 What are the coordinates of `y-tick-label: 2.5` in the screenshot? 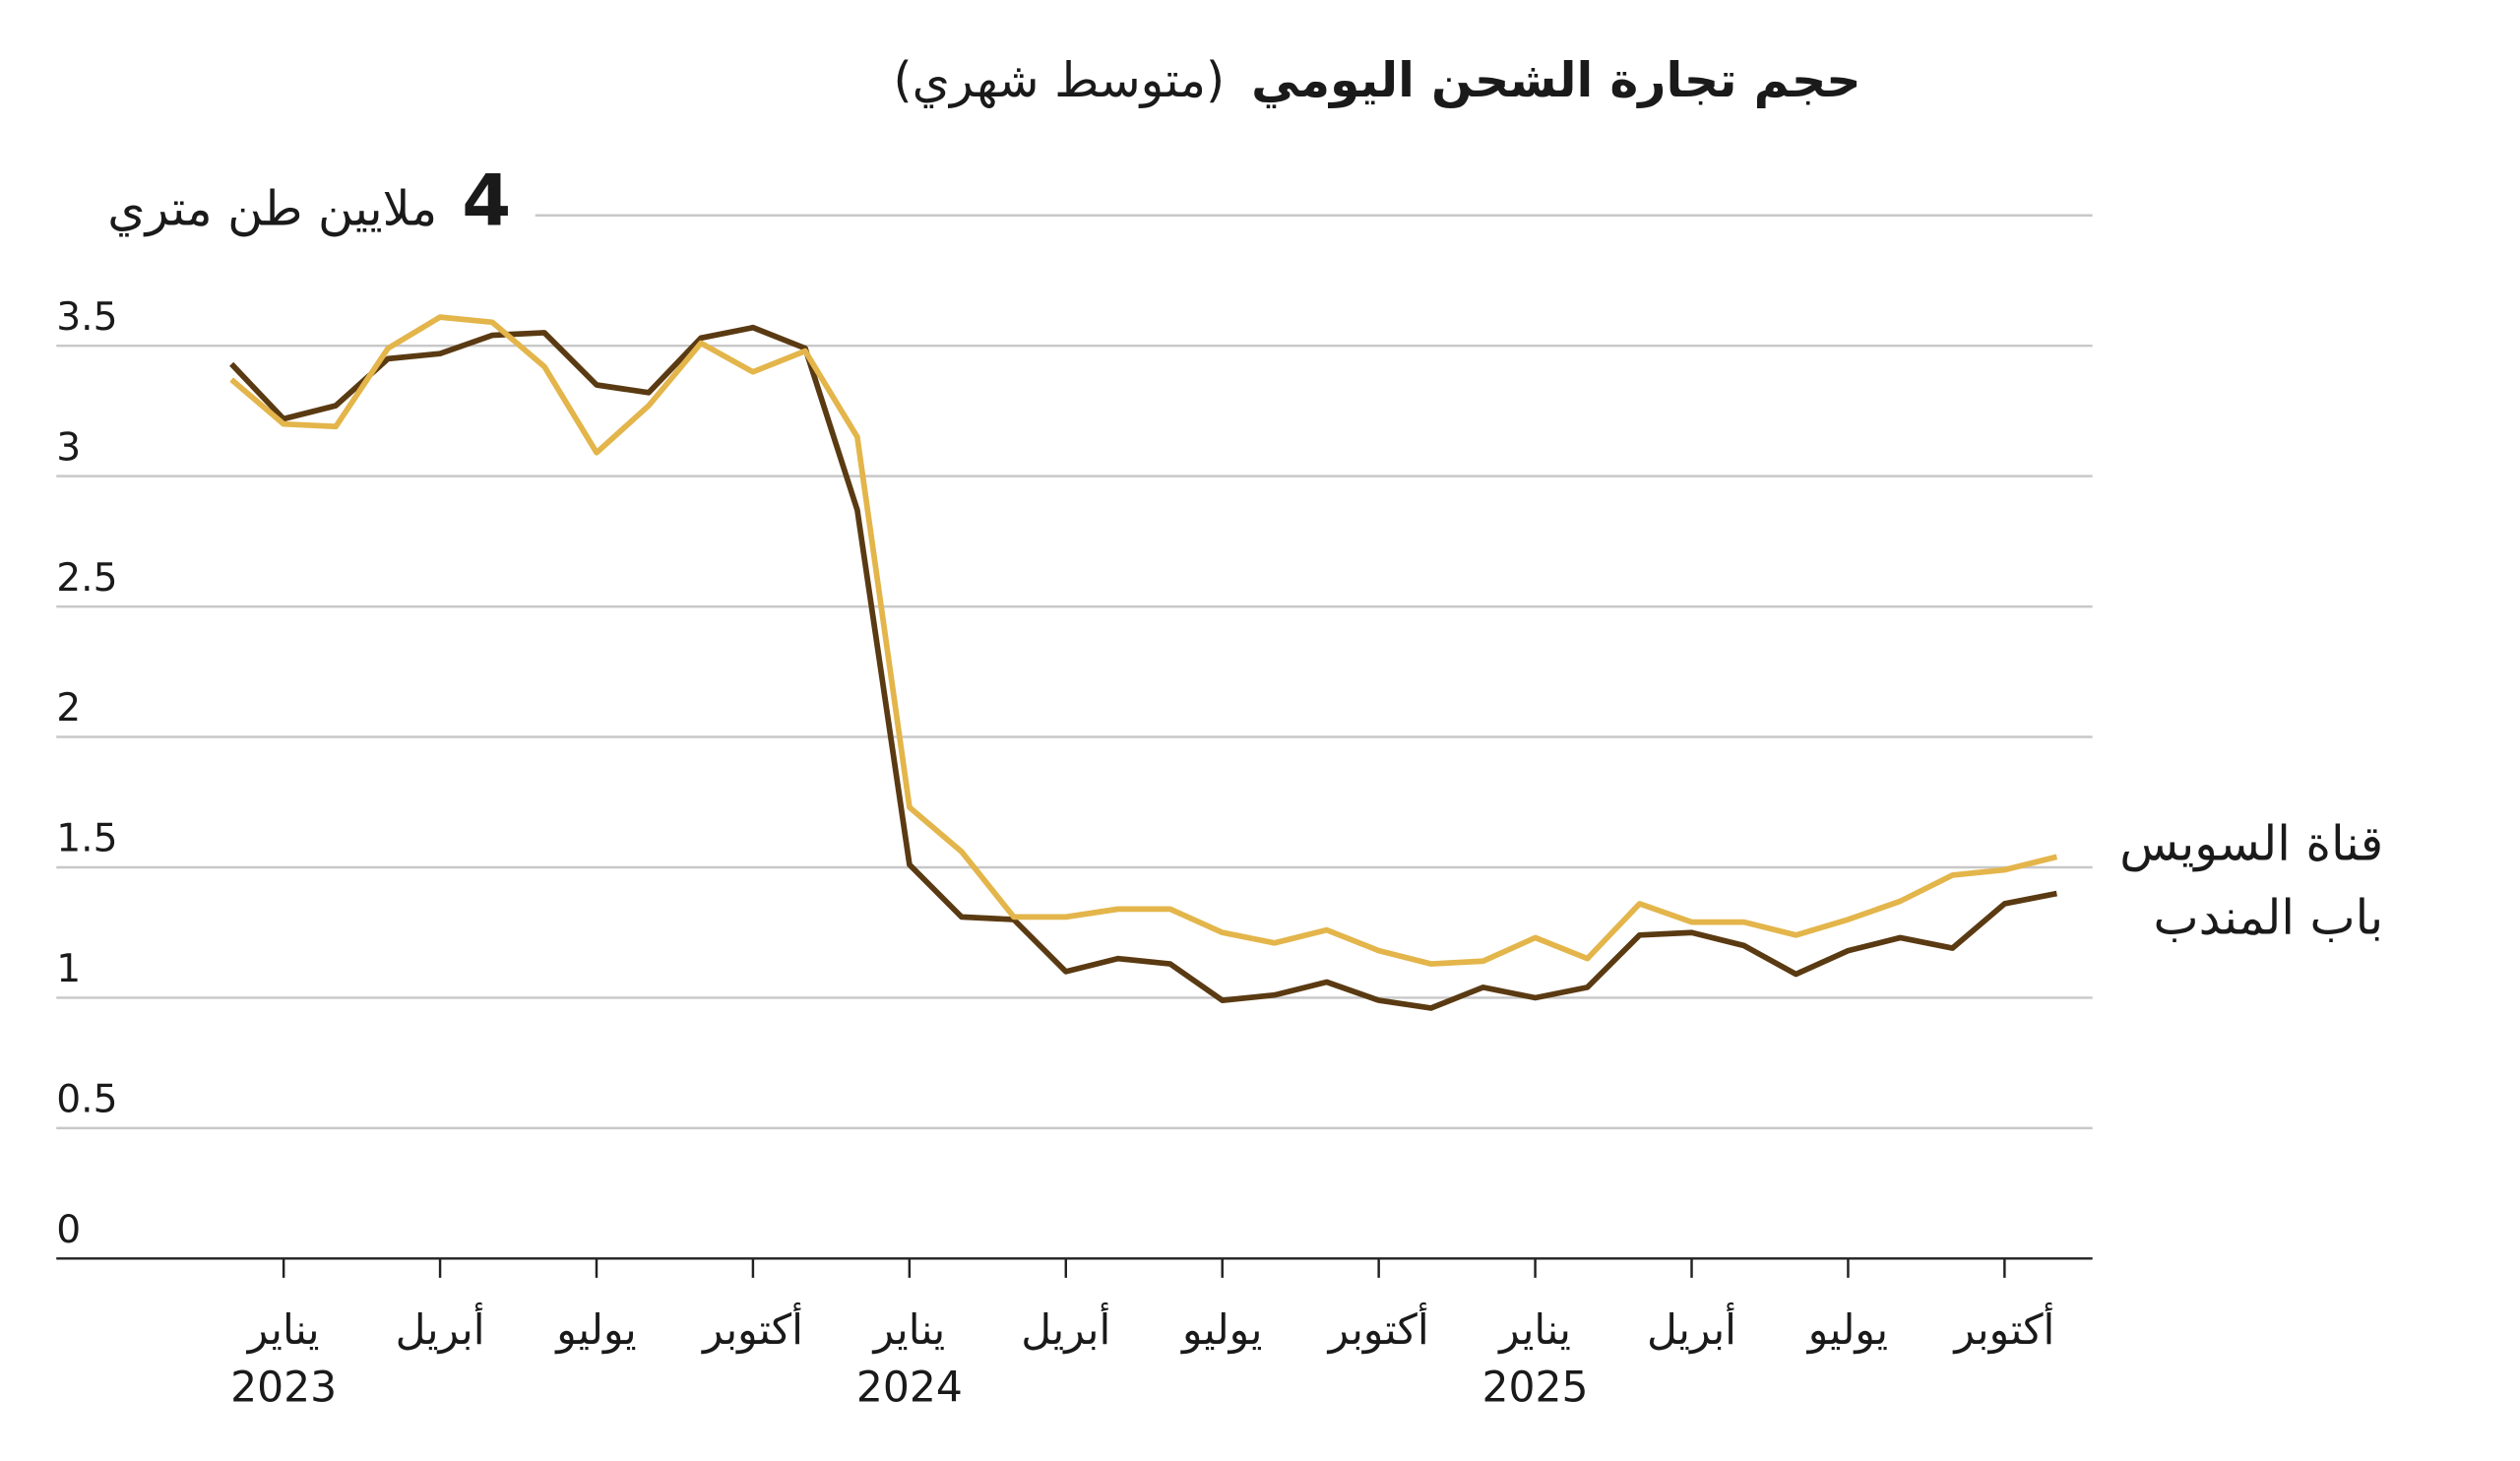 It's located at (86, 578).